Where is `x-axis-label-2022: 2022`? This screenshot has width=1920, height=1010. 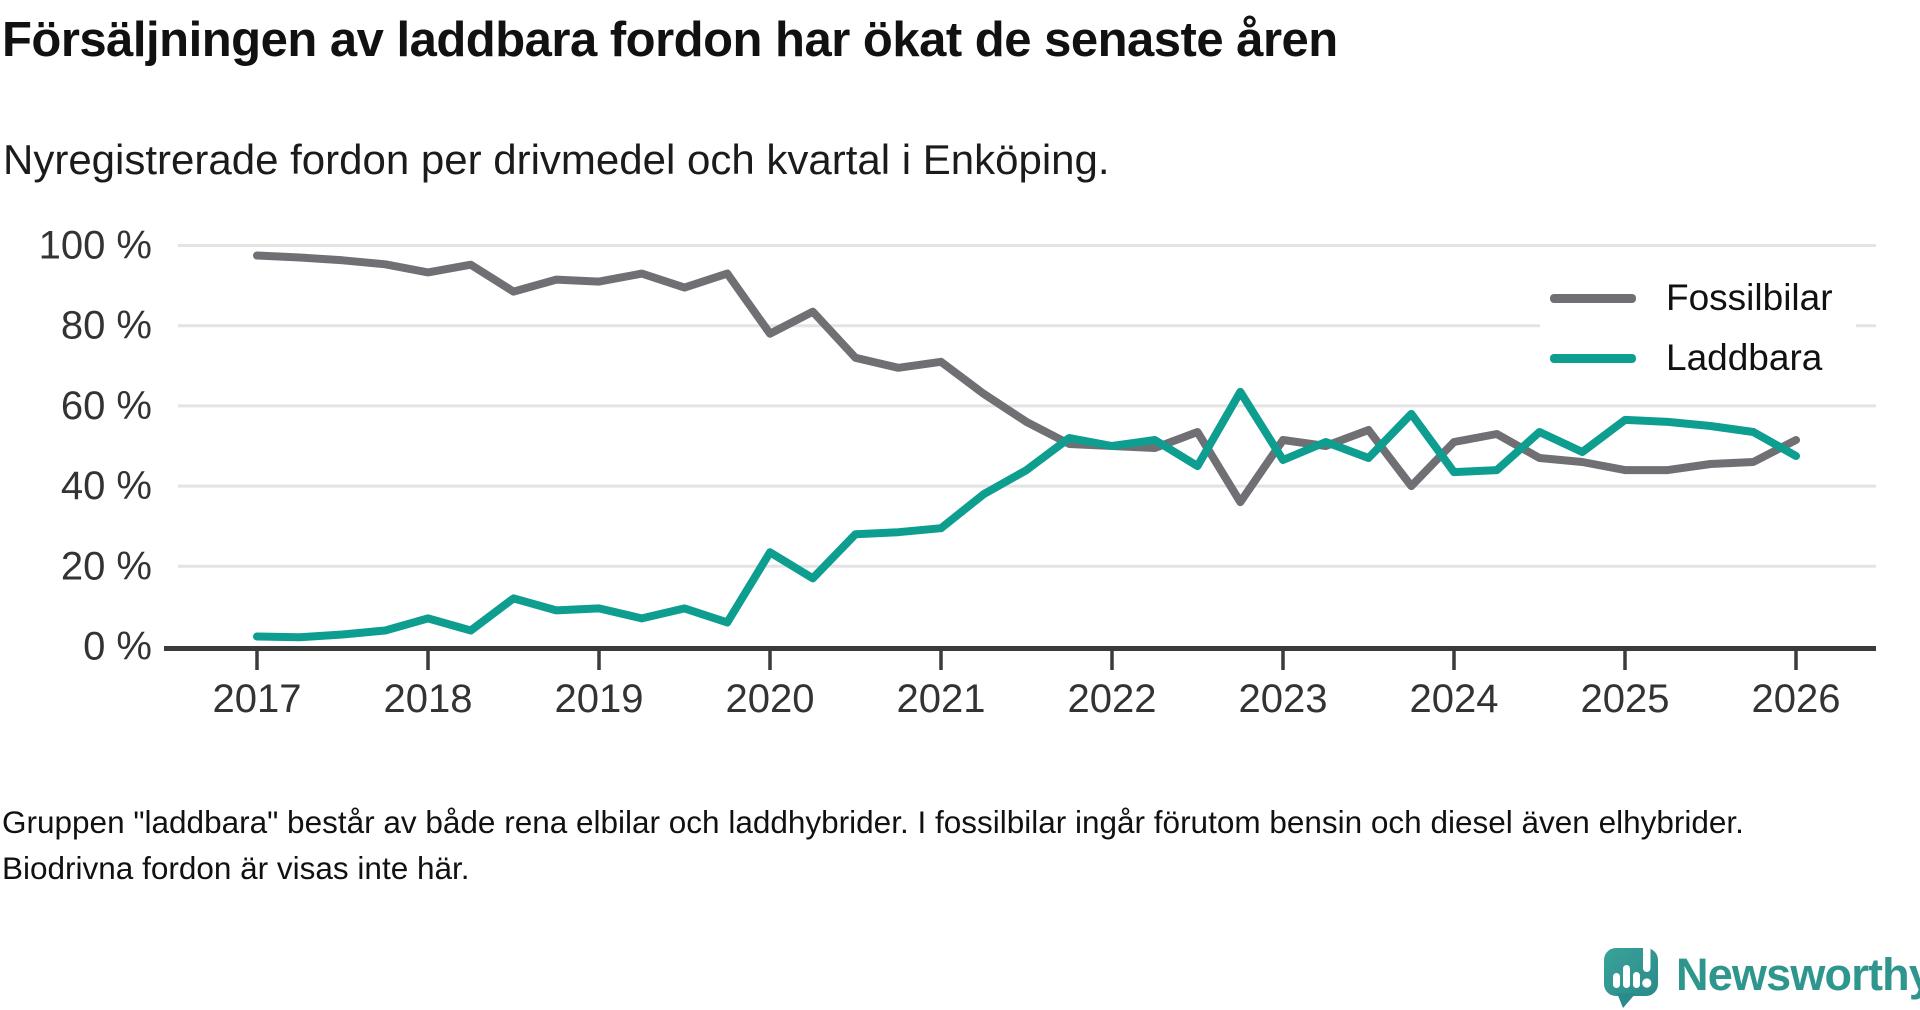 x-axis-label-2022: 2022 is located at coordinates (1112, 699).